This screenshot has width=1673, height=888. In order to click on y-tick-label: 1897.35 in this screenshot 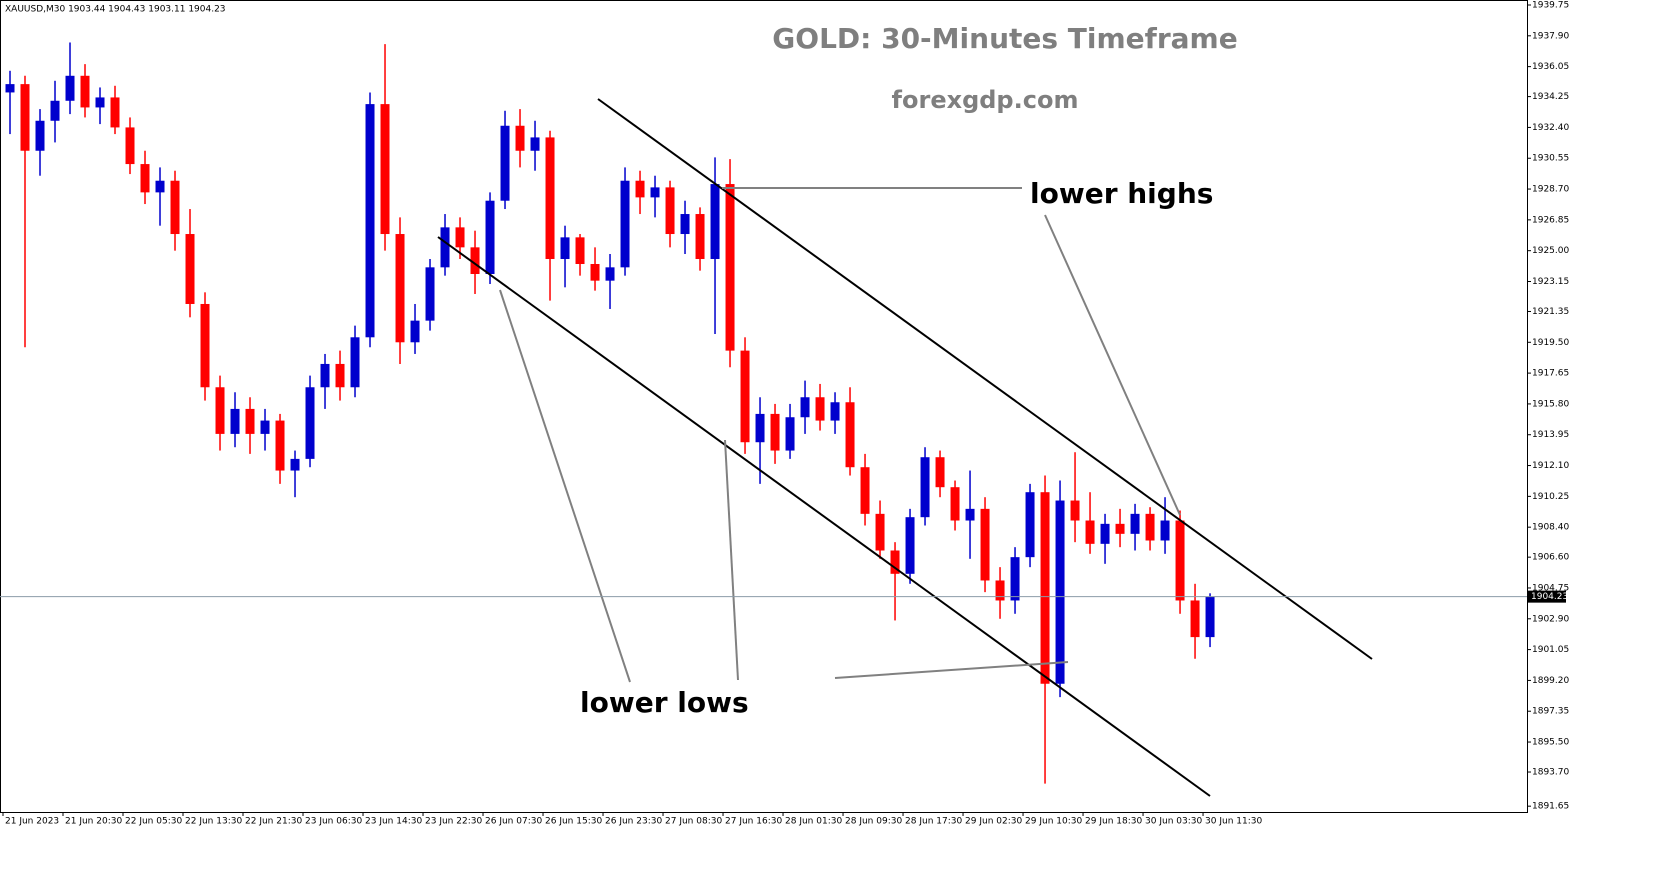, I will do `click(1550, 712)`.